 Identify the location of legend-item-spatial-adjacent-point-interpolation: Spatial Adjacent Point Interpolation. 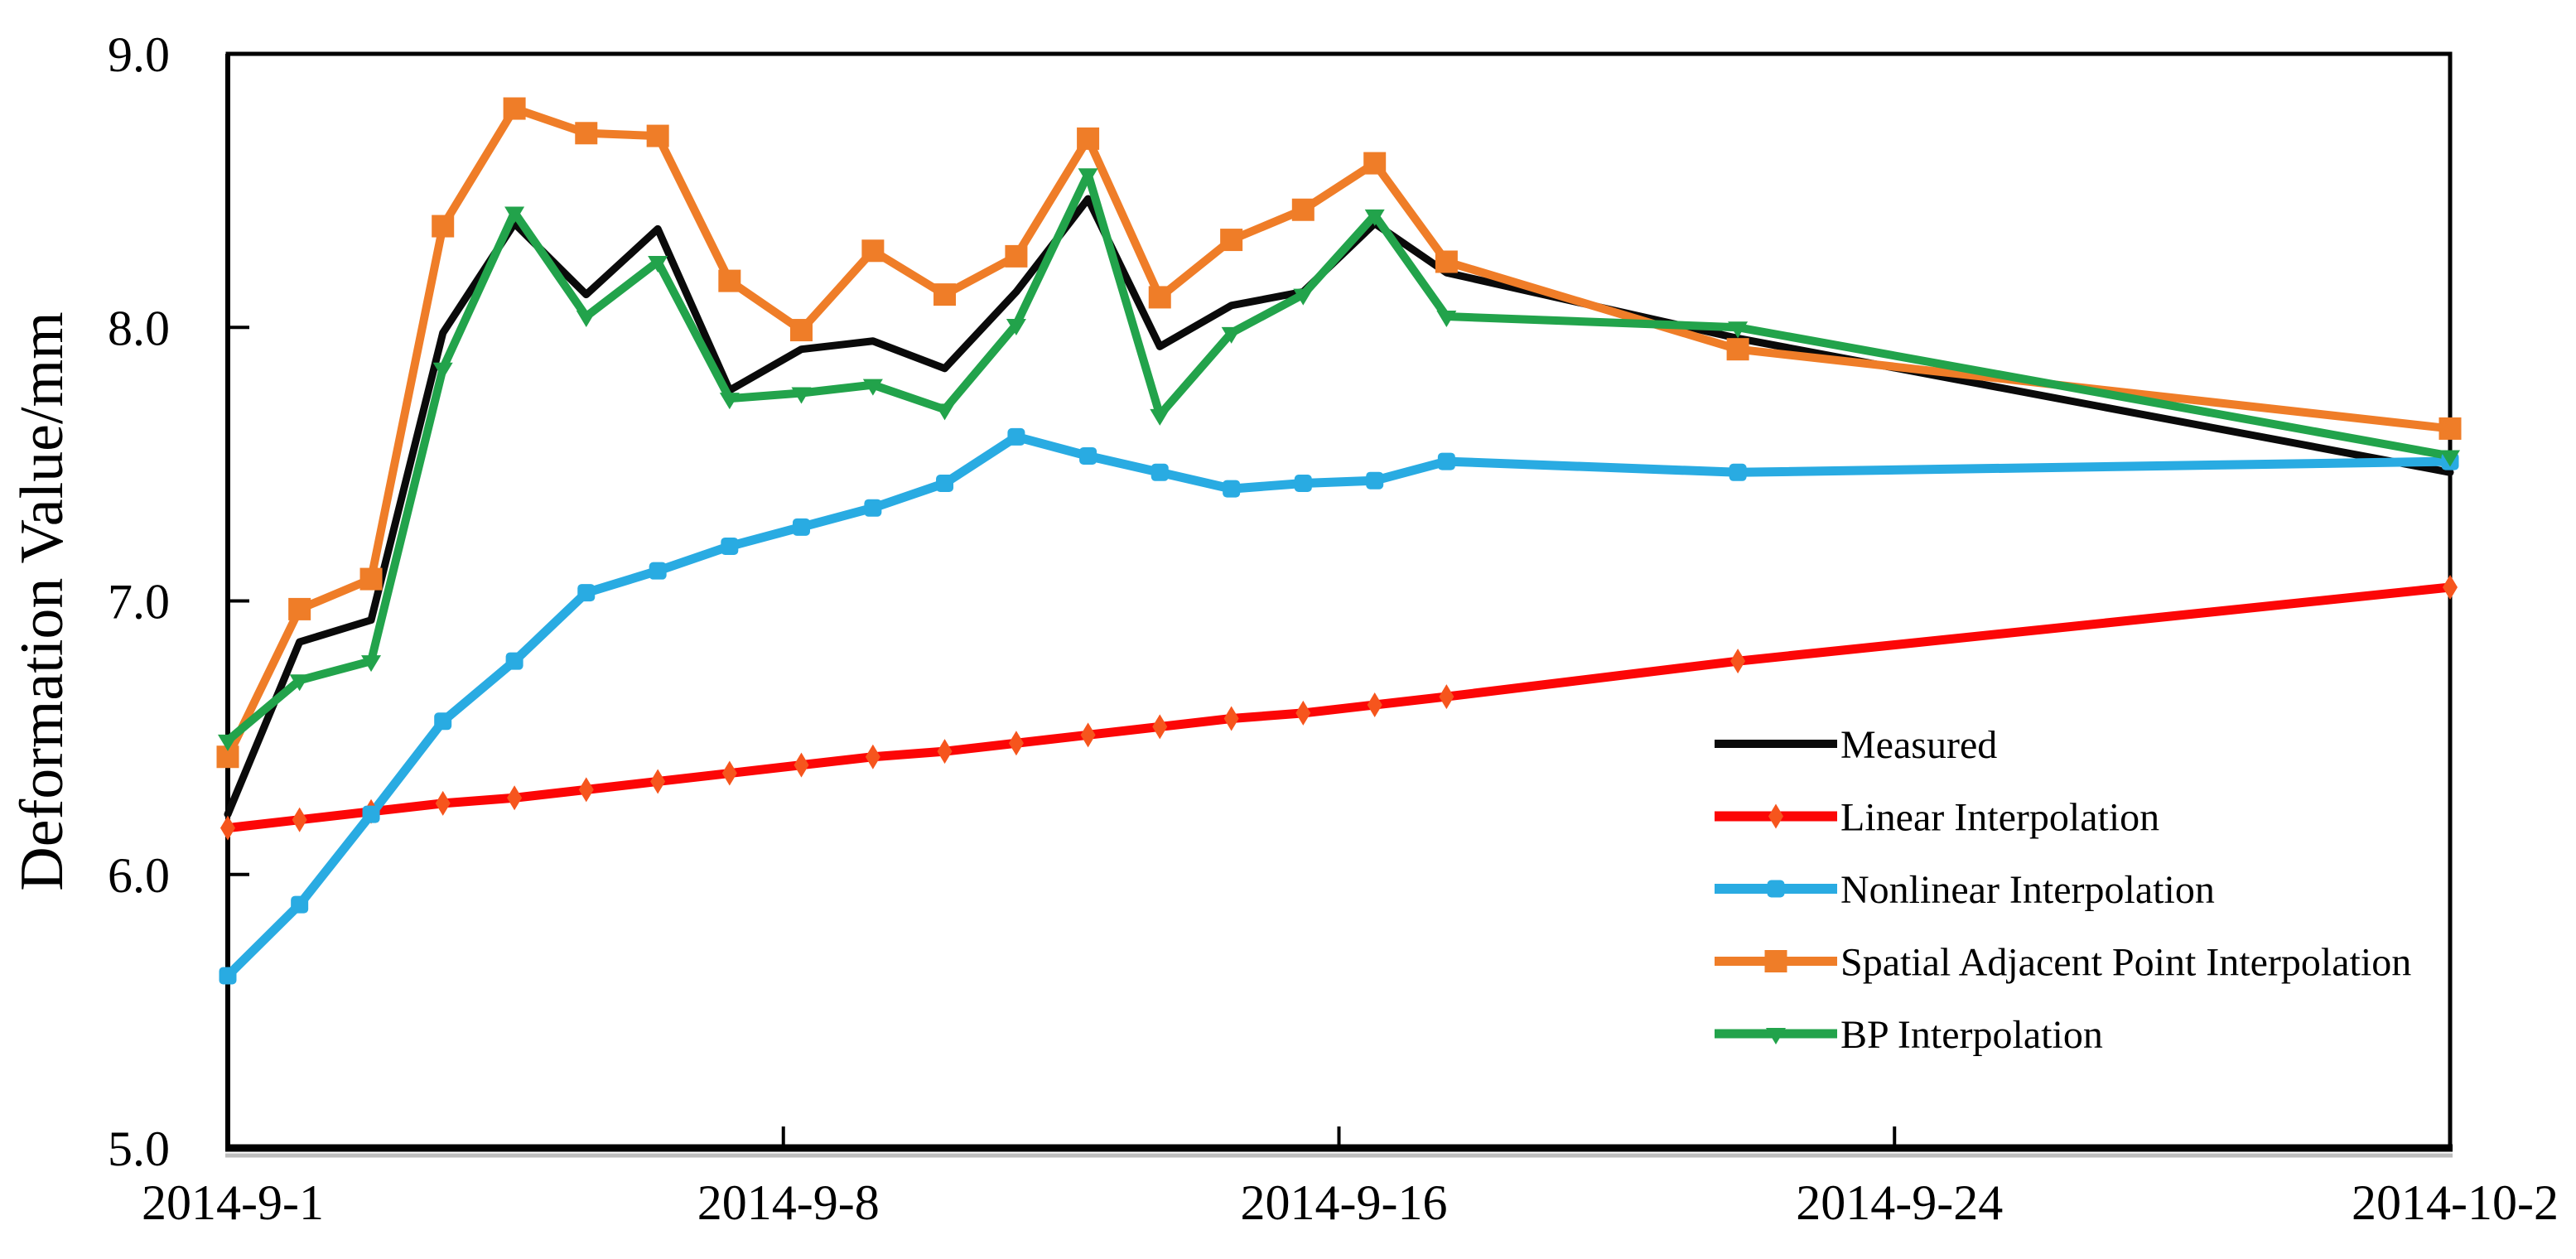
(2063, 963).